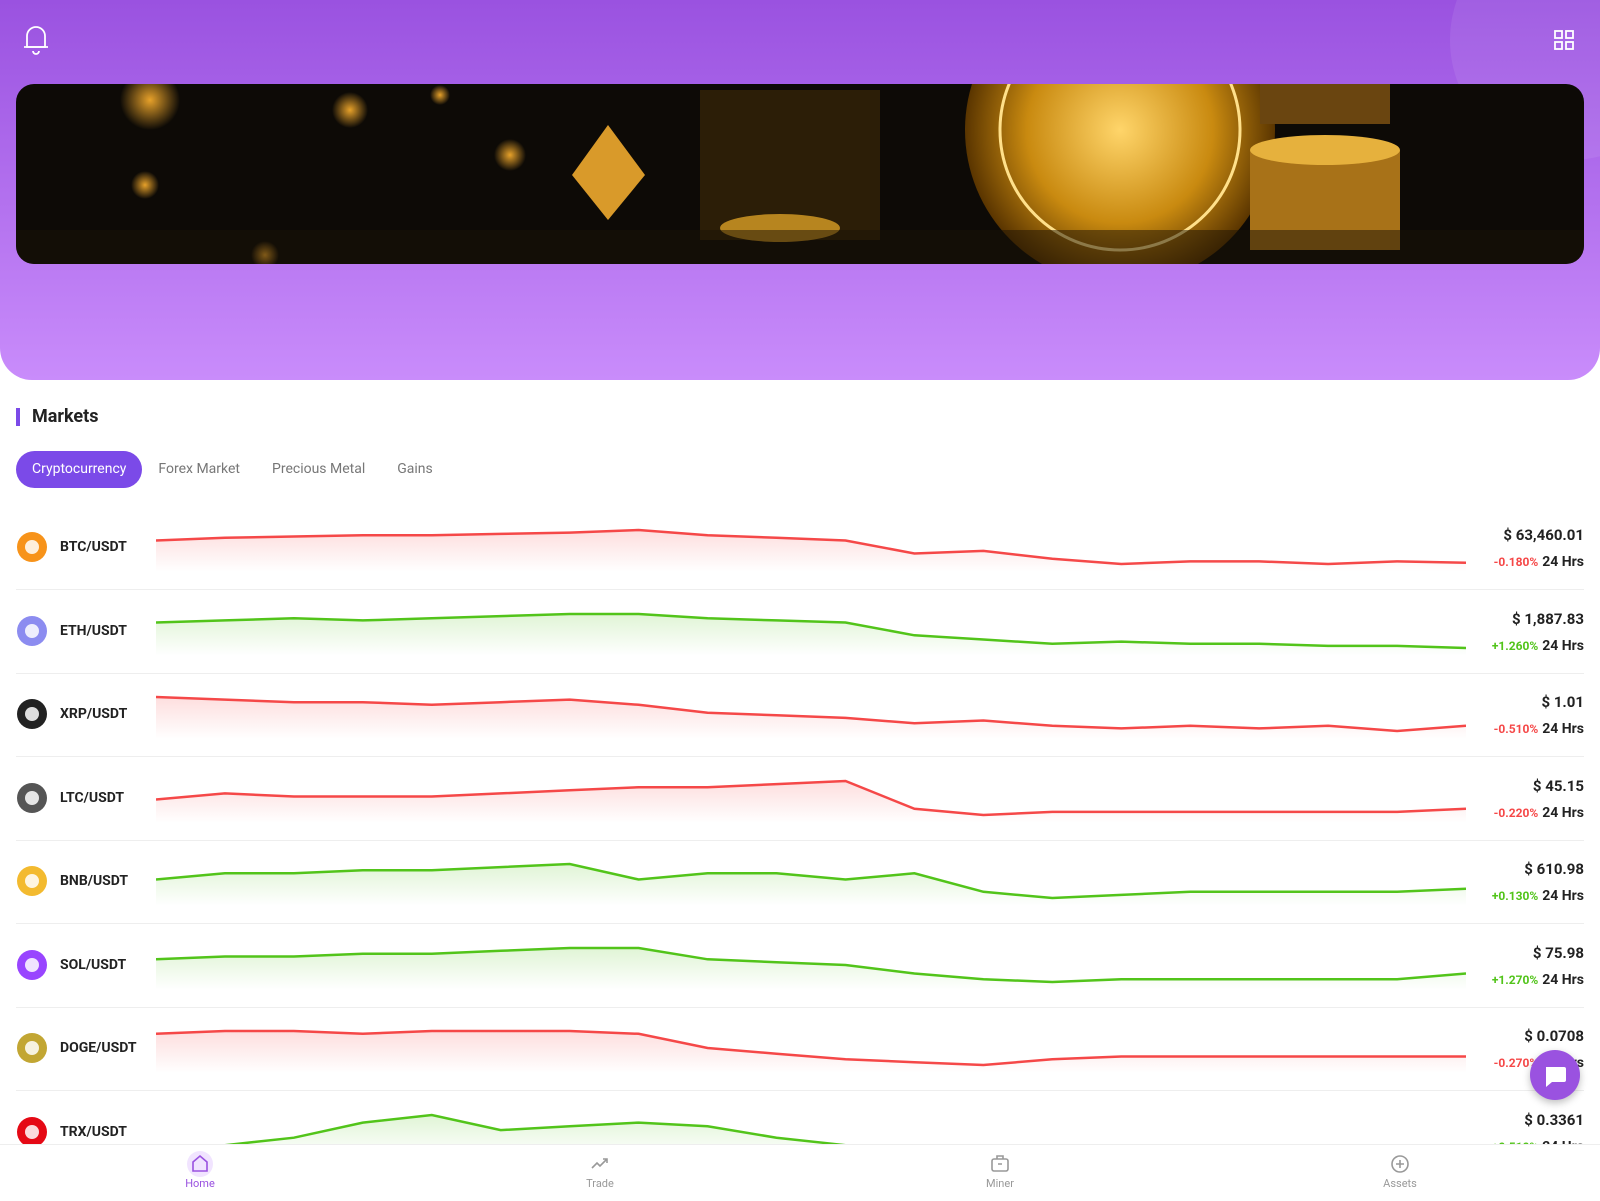  Describe the element at coordinates (1555, 1075) in the screenshot. I see `chat-button` at that location.